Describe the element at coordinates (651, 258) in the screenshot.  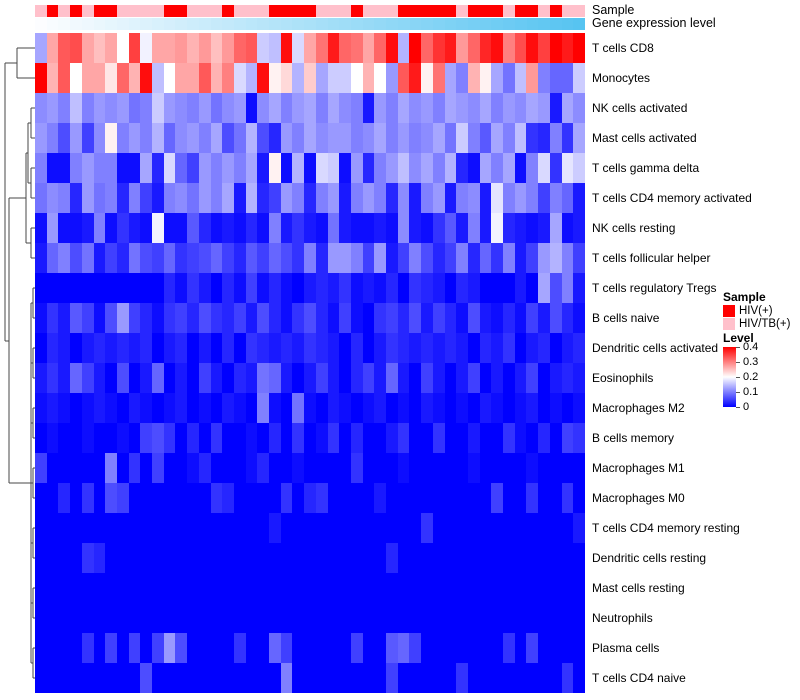
I see `row-label: T cells follicular helper` at that location.